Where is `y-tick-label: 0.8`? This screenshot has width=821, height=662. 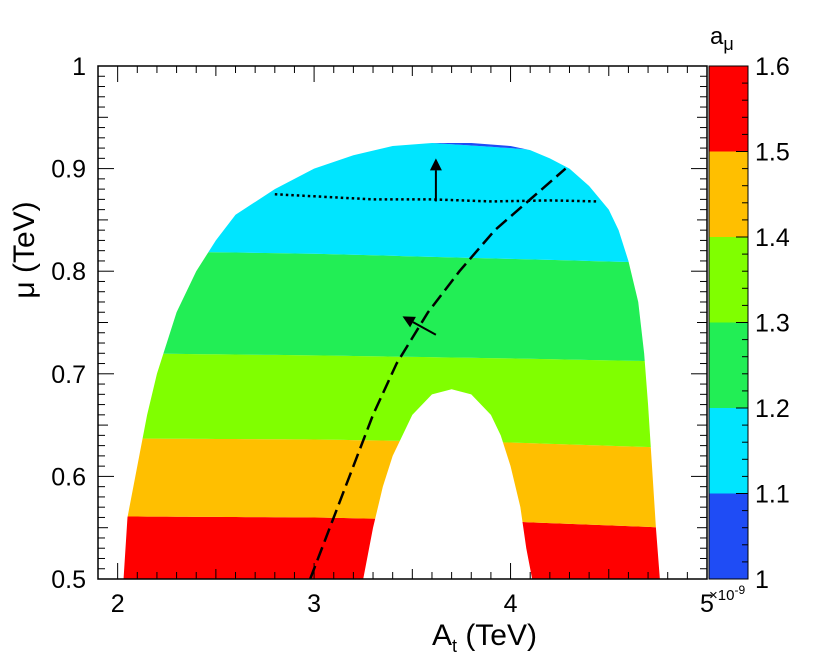 y-tick-label: 0.8 is located at coordinates (68, 272).